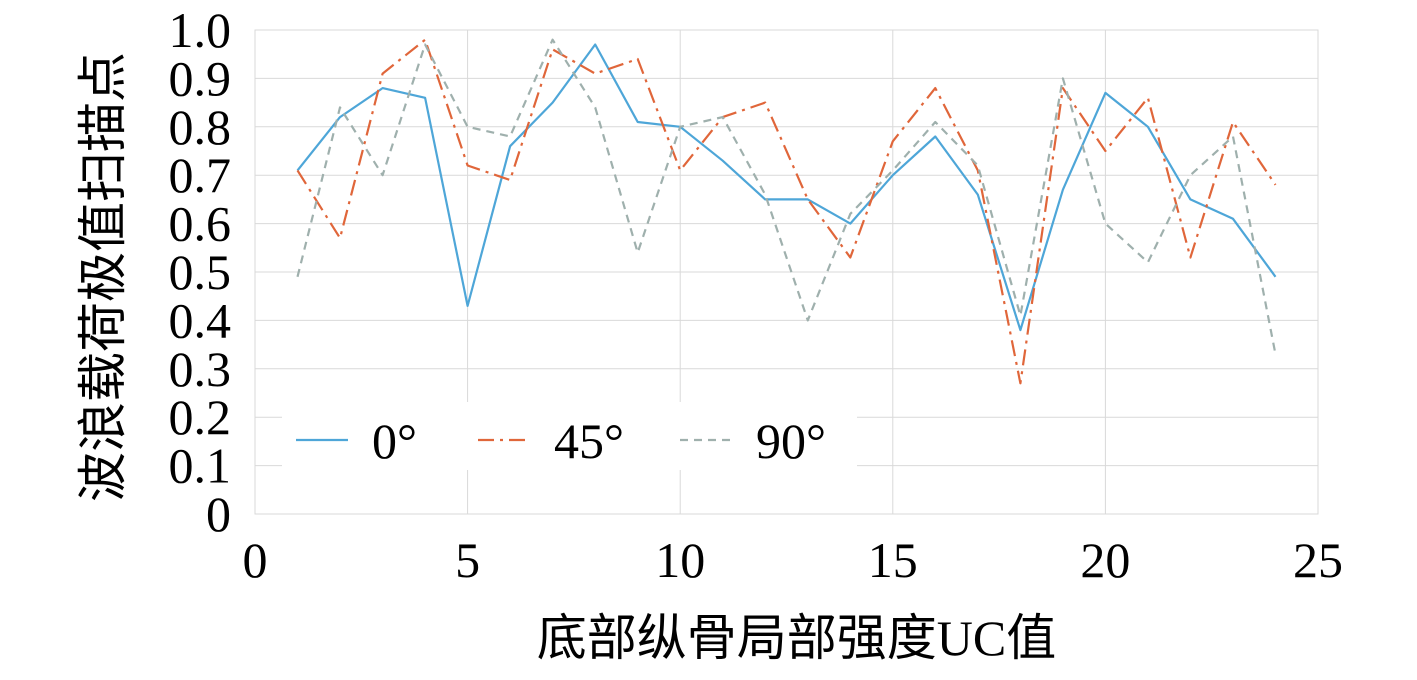 Image resolution: width=1417 pixels, height=680 pixels. Describe the element at coordinates (200, 369) in the screenshot. I see `y-tick-label: 0.3` at that location.